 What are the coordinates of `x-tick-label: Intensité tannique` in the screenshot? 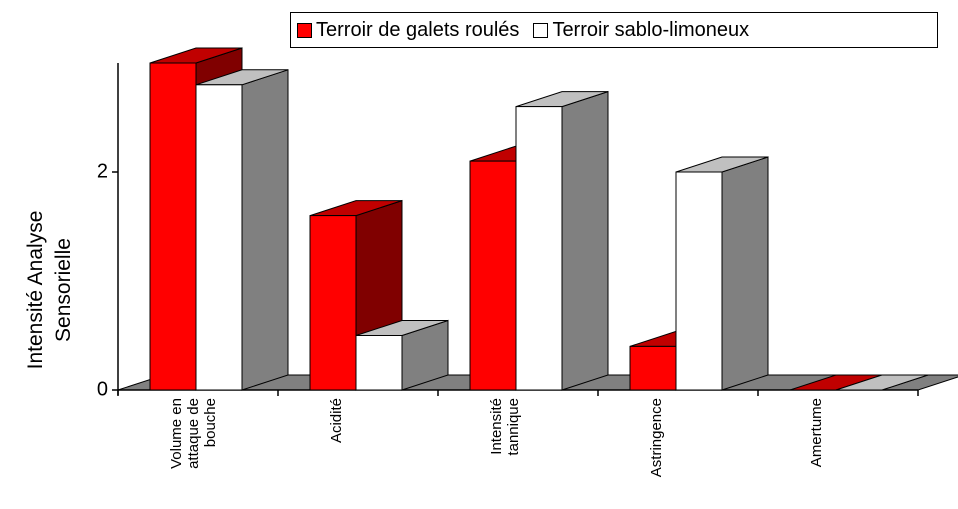 It's located at (505, 427).